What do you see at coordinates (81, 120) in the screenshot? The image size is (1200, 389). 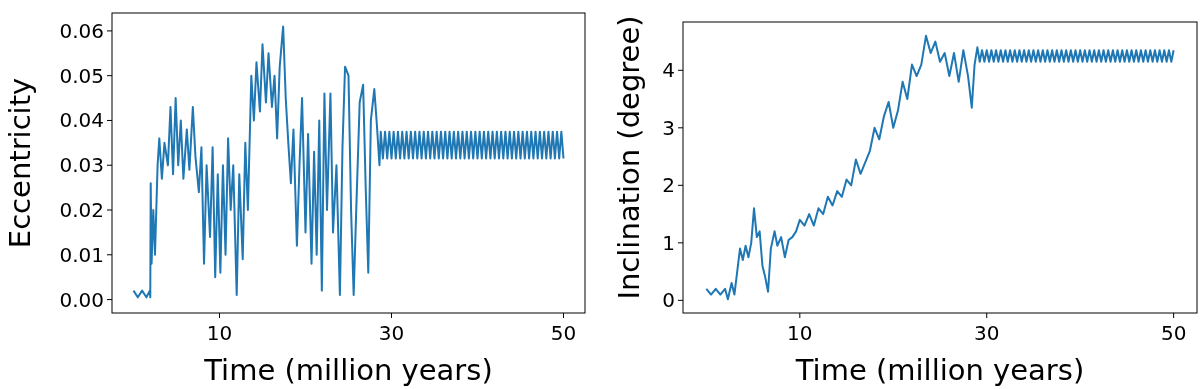 I see `y-tick-label: 0.04` at bounding box center [81, 120].